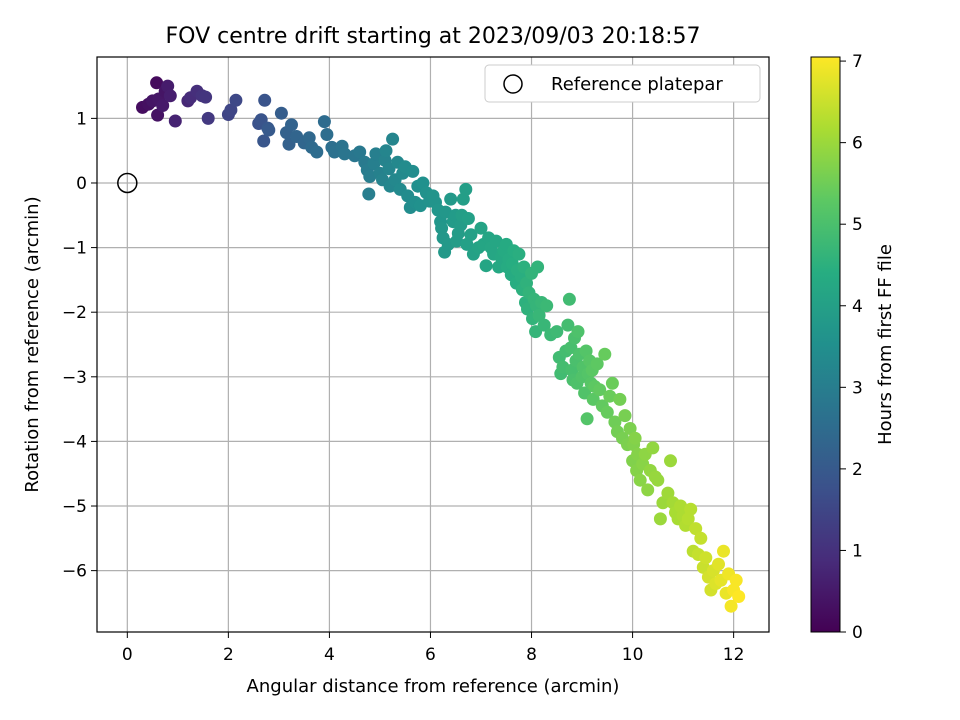 The width and height of the screenshot is (960, 720). What do you see at coordinates (857, 551) in the screenshot?
I see `colorbar-tick-label: 1` at bounding box center [857, 551].